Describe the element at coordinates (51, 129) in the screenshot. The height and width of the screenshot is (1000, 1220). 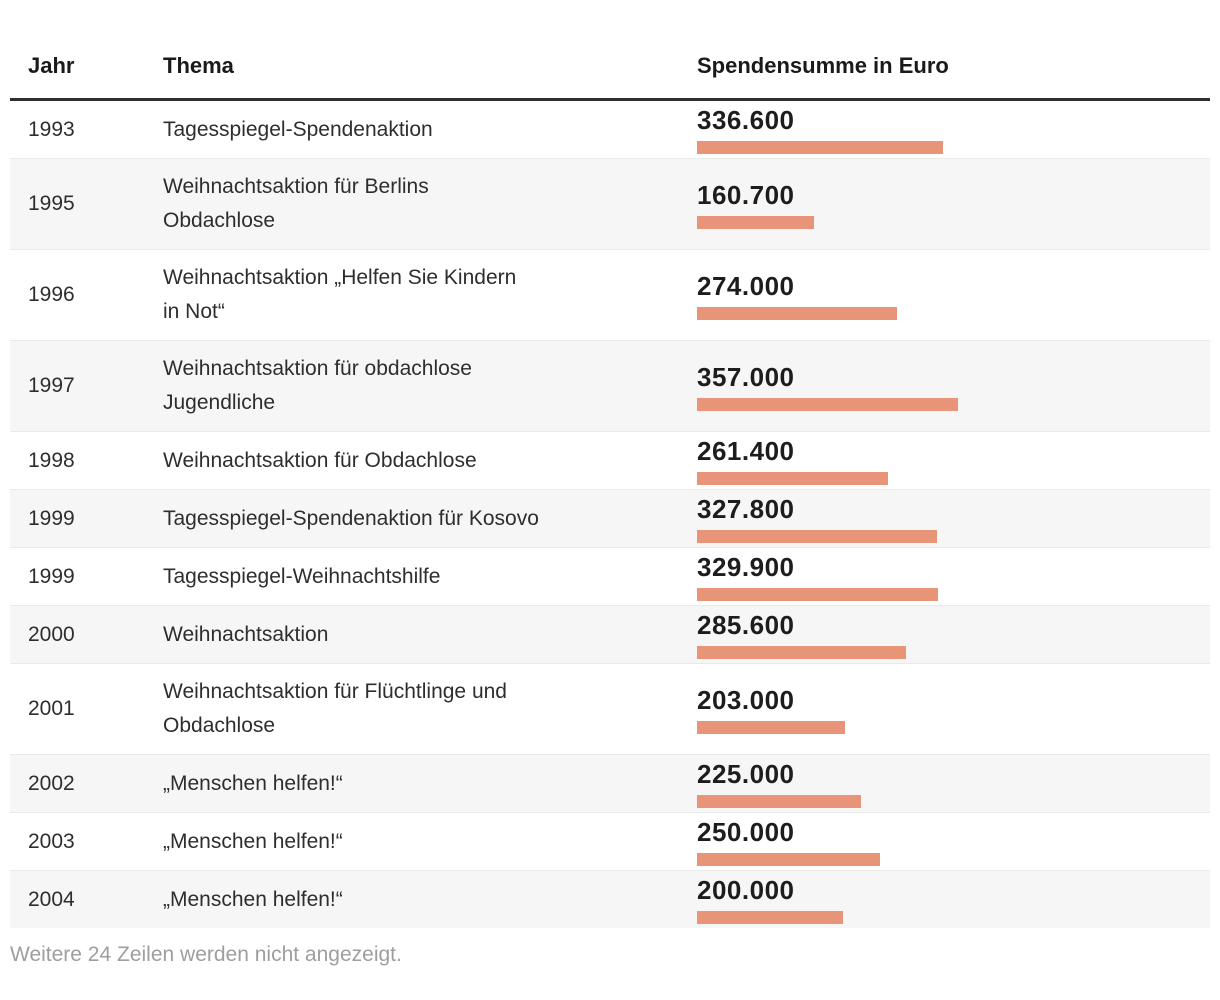
I see `year-cell: 1993` at that location.